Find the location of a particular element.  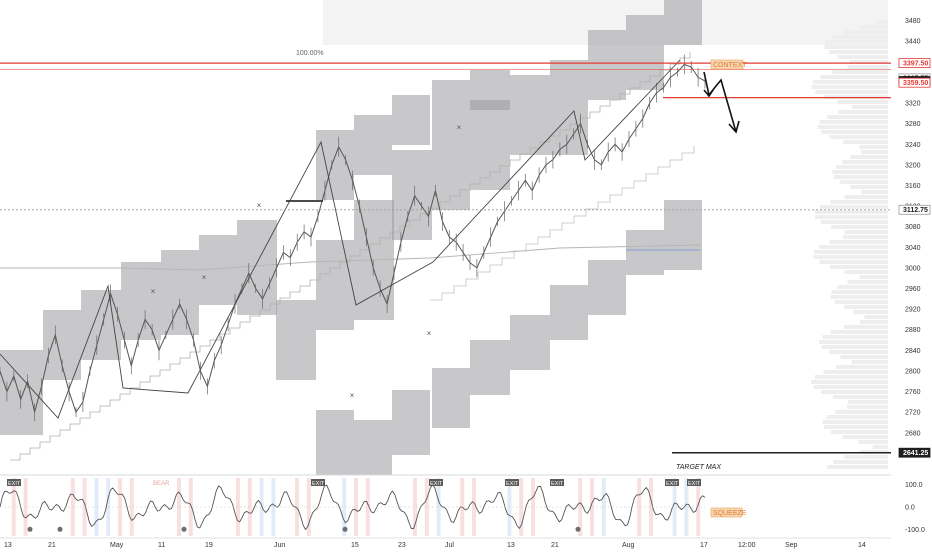

date-tick-label: Sep is located at coordinates (791, 545).